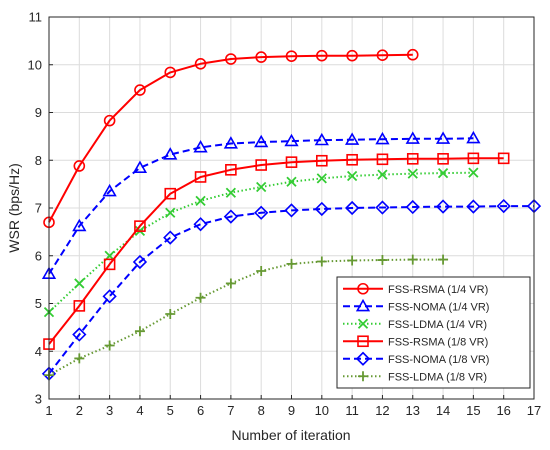  I want to click on legend-item: FSS-NOMA (1/4 VR), so click(416, 305).